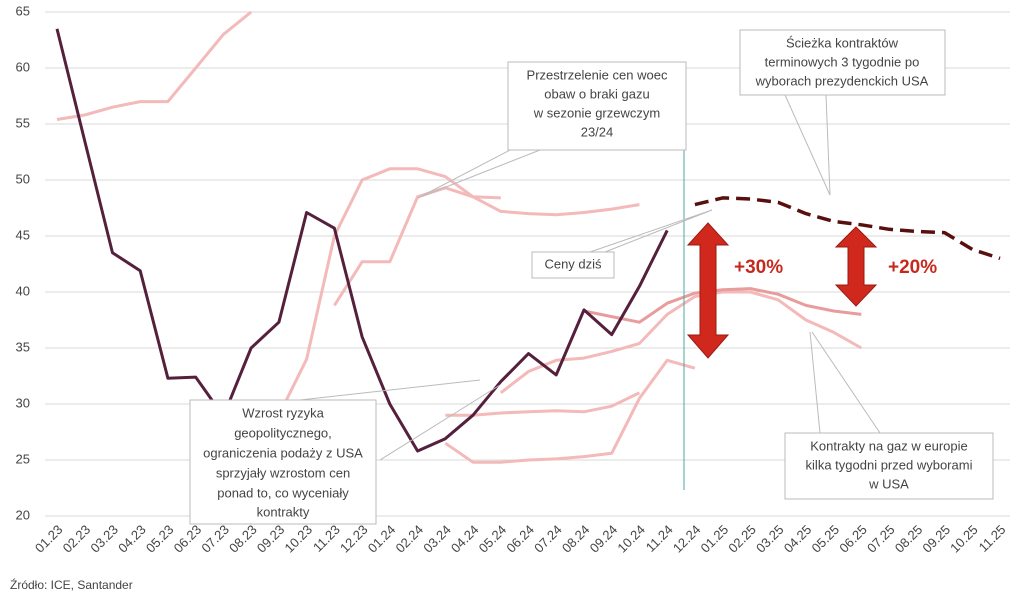  Describe the element at coordinates (889, 445) in the screenshot. I see `annotation: Kontrakty na gaz w europie` at that location.